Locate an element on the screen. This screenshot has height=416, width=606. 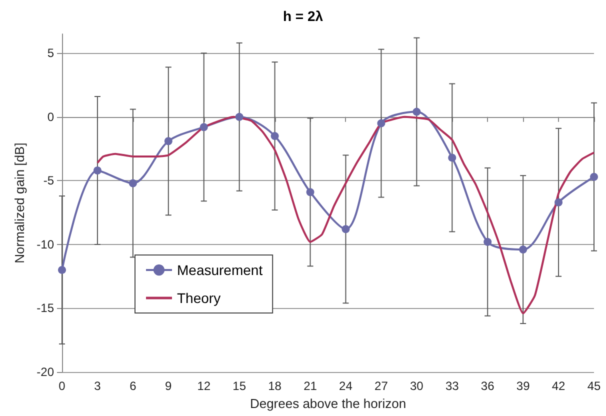
legend-label: Measurement is located at coordinates (220, 270).